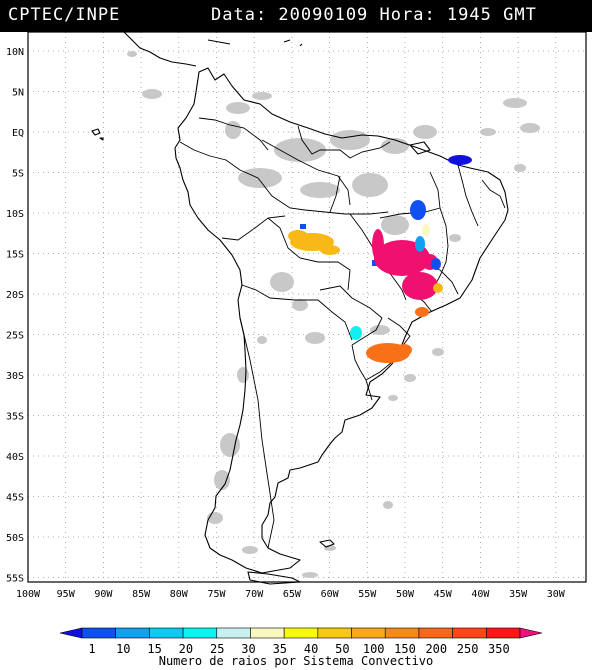 Image resolution: width=600 pixels, height=670 pixels. What do you see at coordinates (248, 649) in the screenshot?
I see `colorbar-tick: 30` at bounding box center [248, 649].